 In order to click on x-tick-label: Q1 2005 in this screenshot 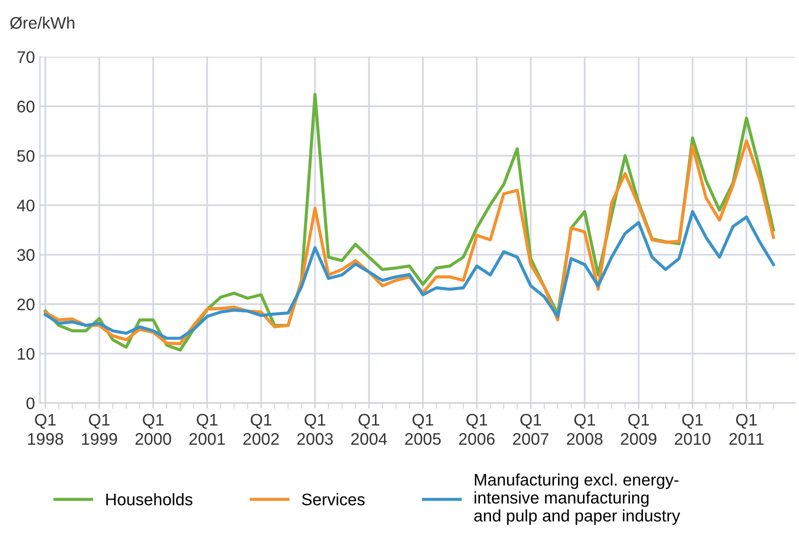, I will do `click(423, 429)`.